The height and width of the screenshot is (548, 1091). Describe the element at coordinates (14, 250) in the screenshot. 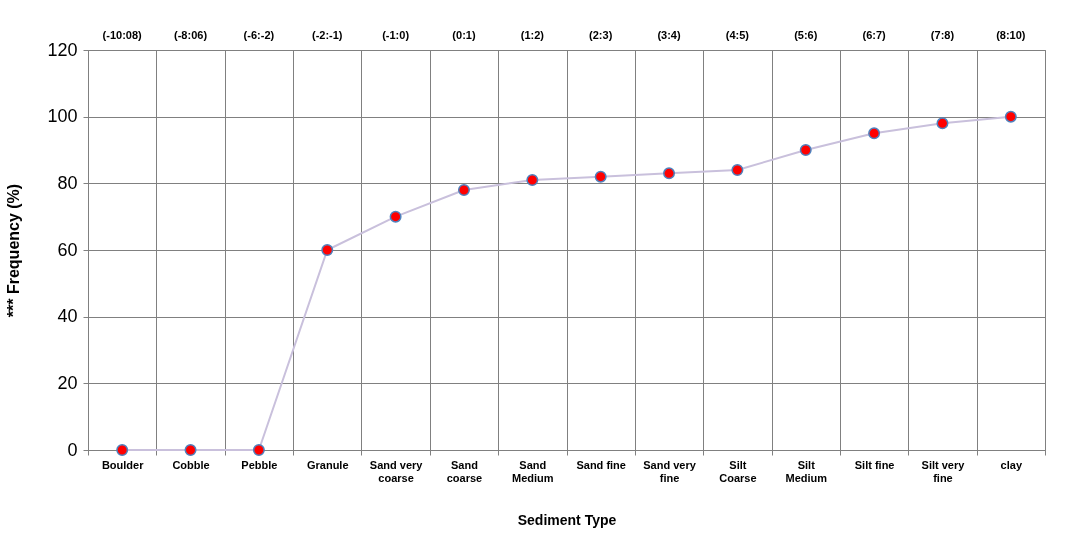

I see `y-axis-title: *** Frequency (%)` at that location.